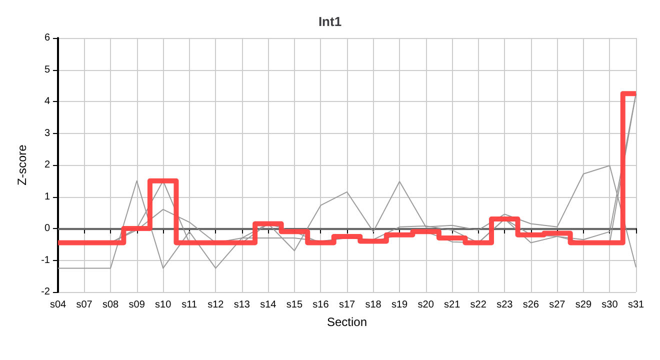 The height and width of the screenshot is (360, 660). I want to click on x-tick-label: s12, so click(216, 305).